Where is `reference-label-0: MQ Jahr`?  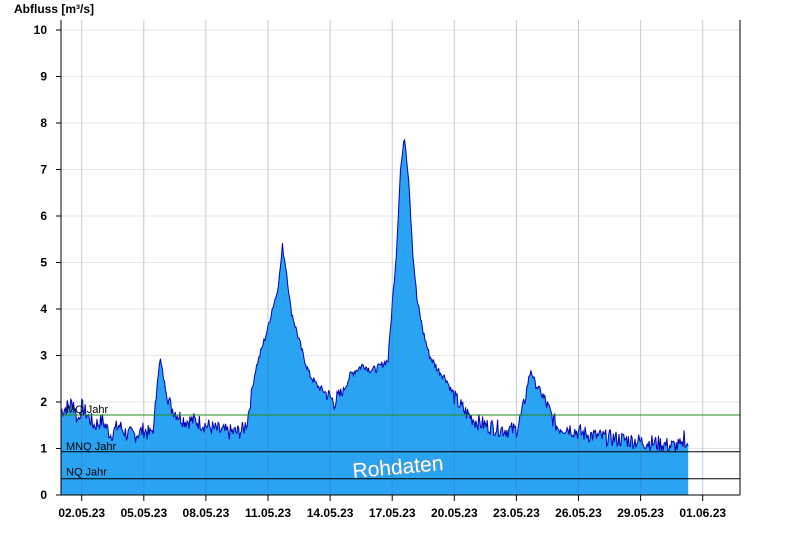
reference-label-0: MQ Jahr is located at coordinates (87, 410).